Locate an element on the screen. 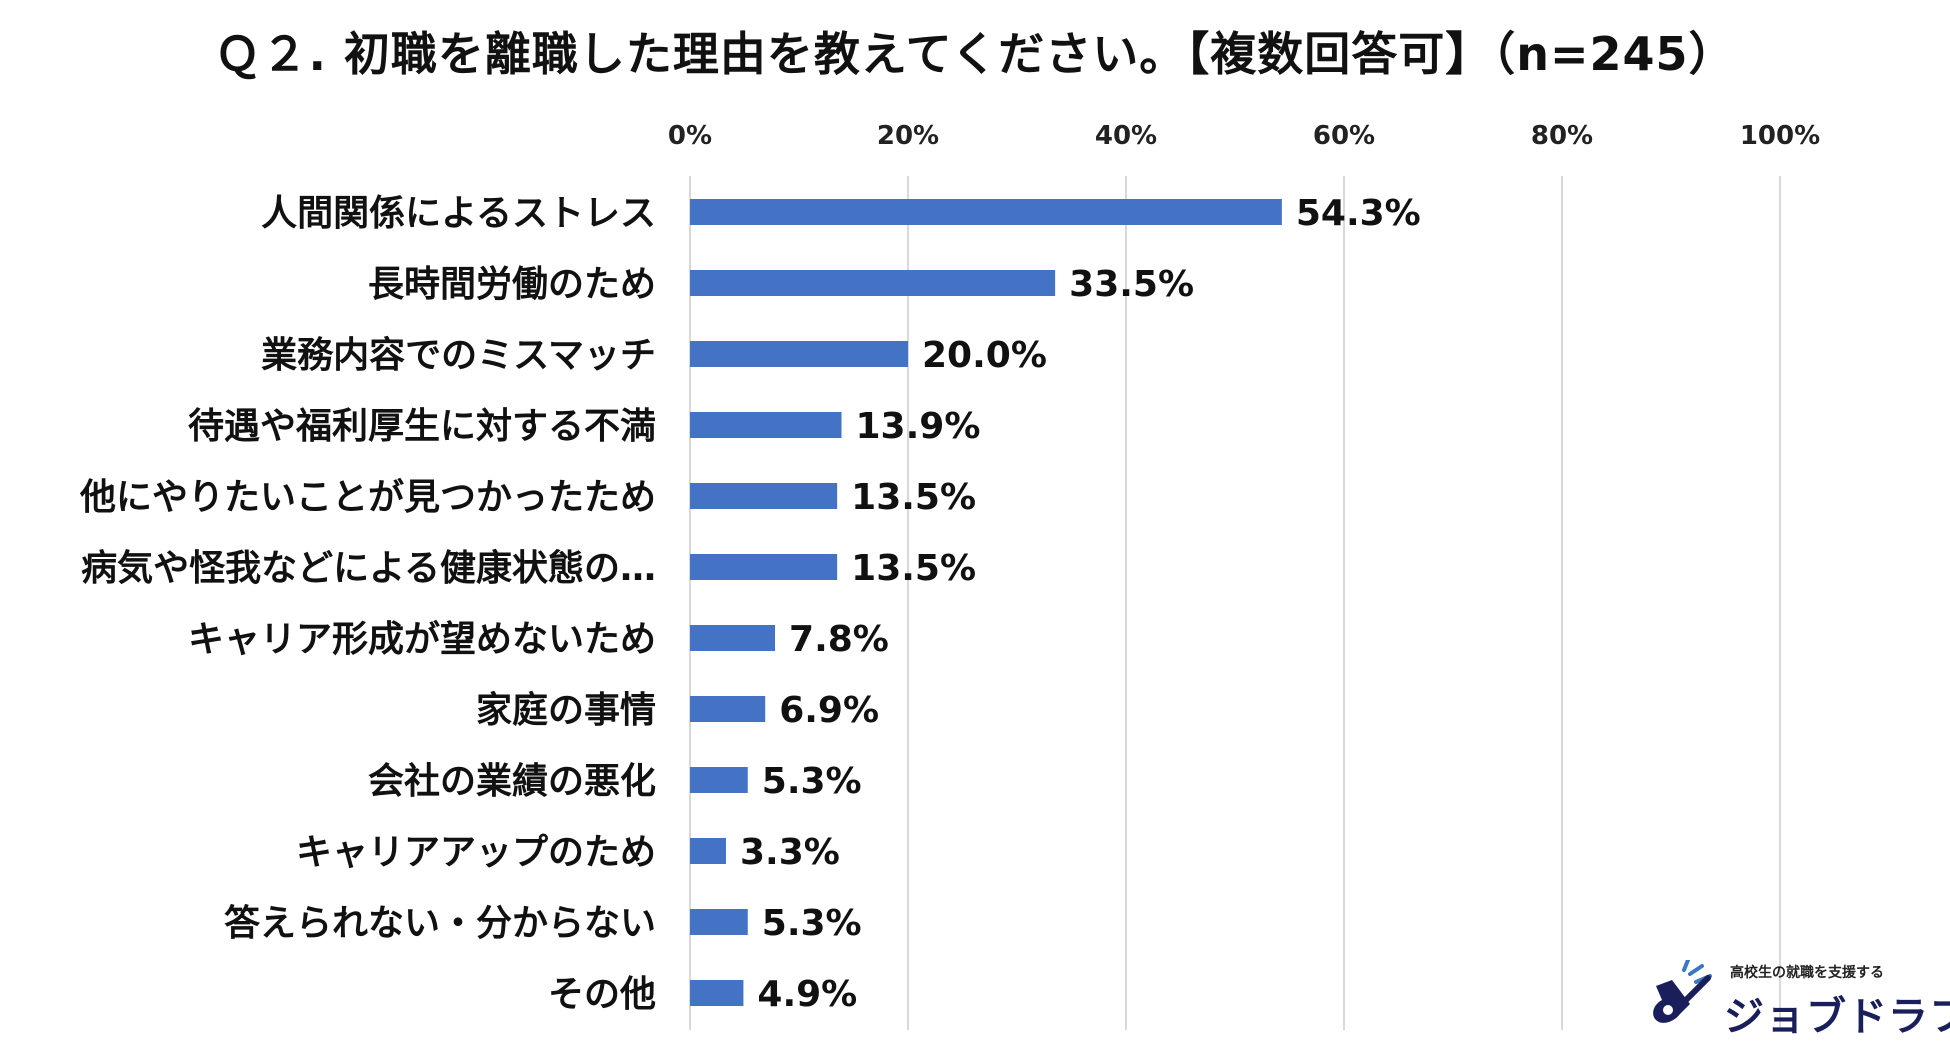 The height and width of the screenshot is (1044, 1950). category-label: キャリア形成が望めないため is located at coordinates (422, 639).